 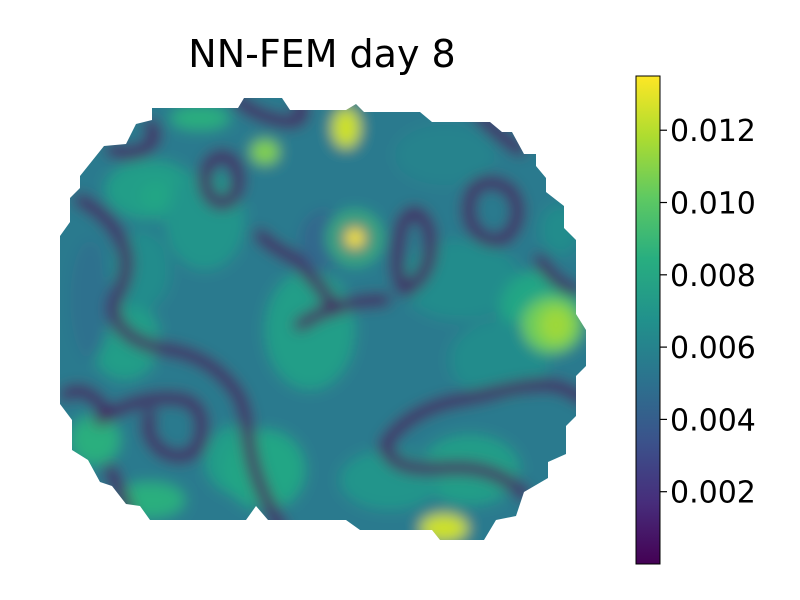 I want to click on hotspot-left, so click(x=156, y=196).